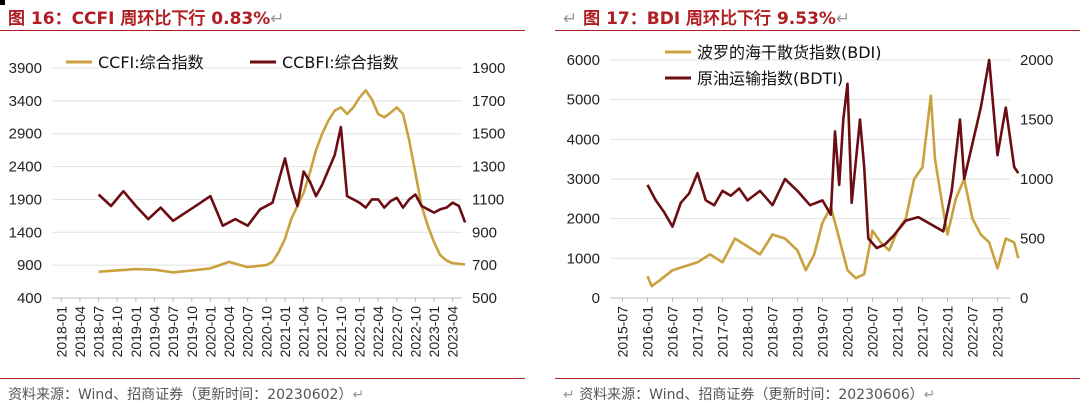 The height and width of the screenshot is (417, 1080). Describe the element at coordinates (378, 332) in the screenshot. I see `x-tick-label: 2022-04` at that location.